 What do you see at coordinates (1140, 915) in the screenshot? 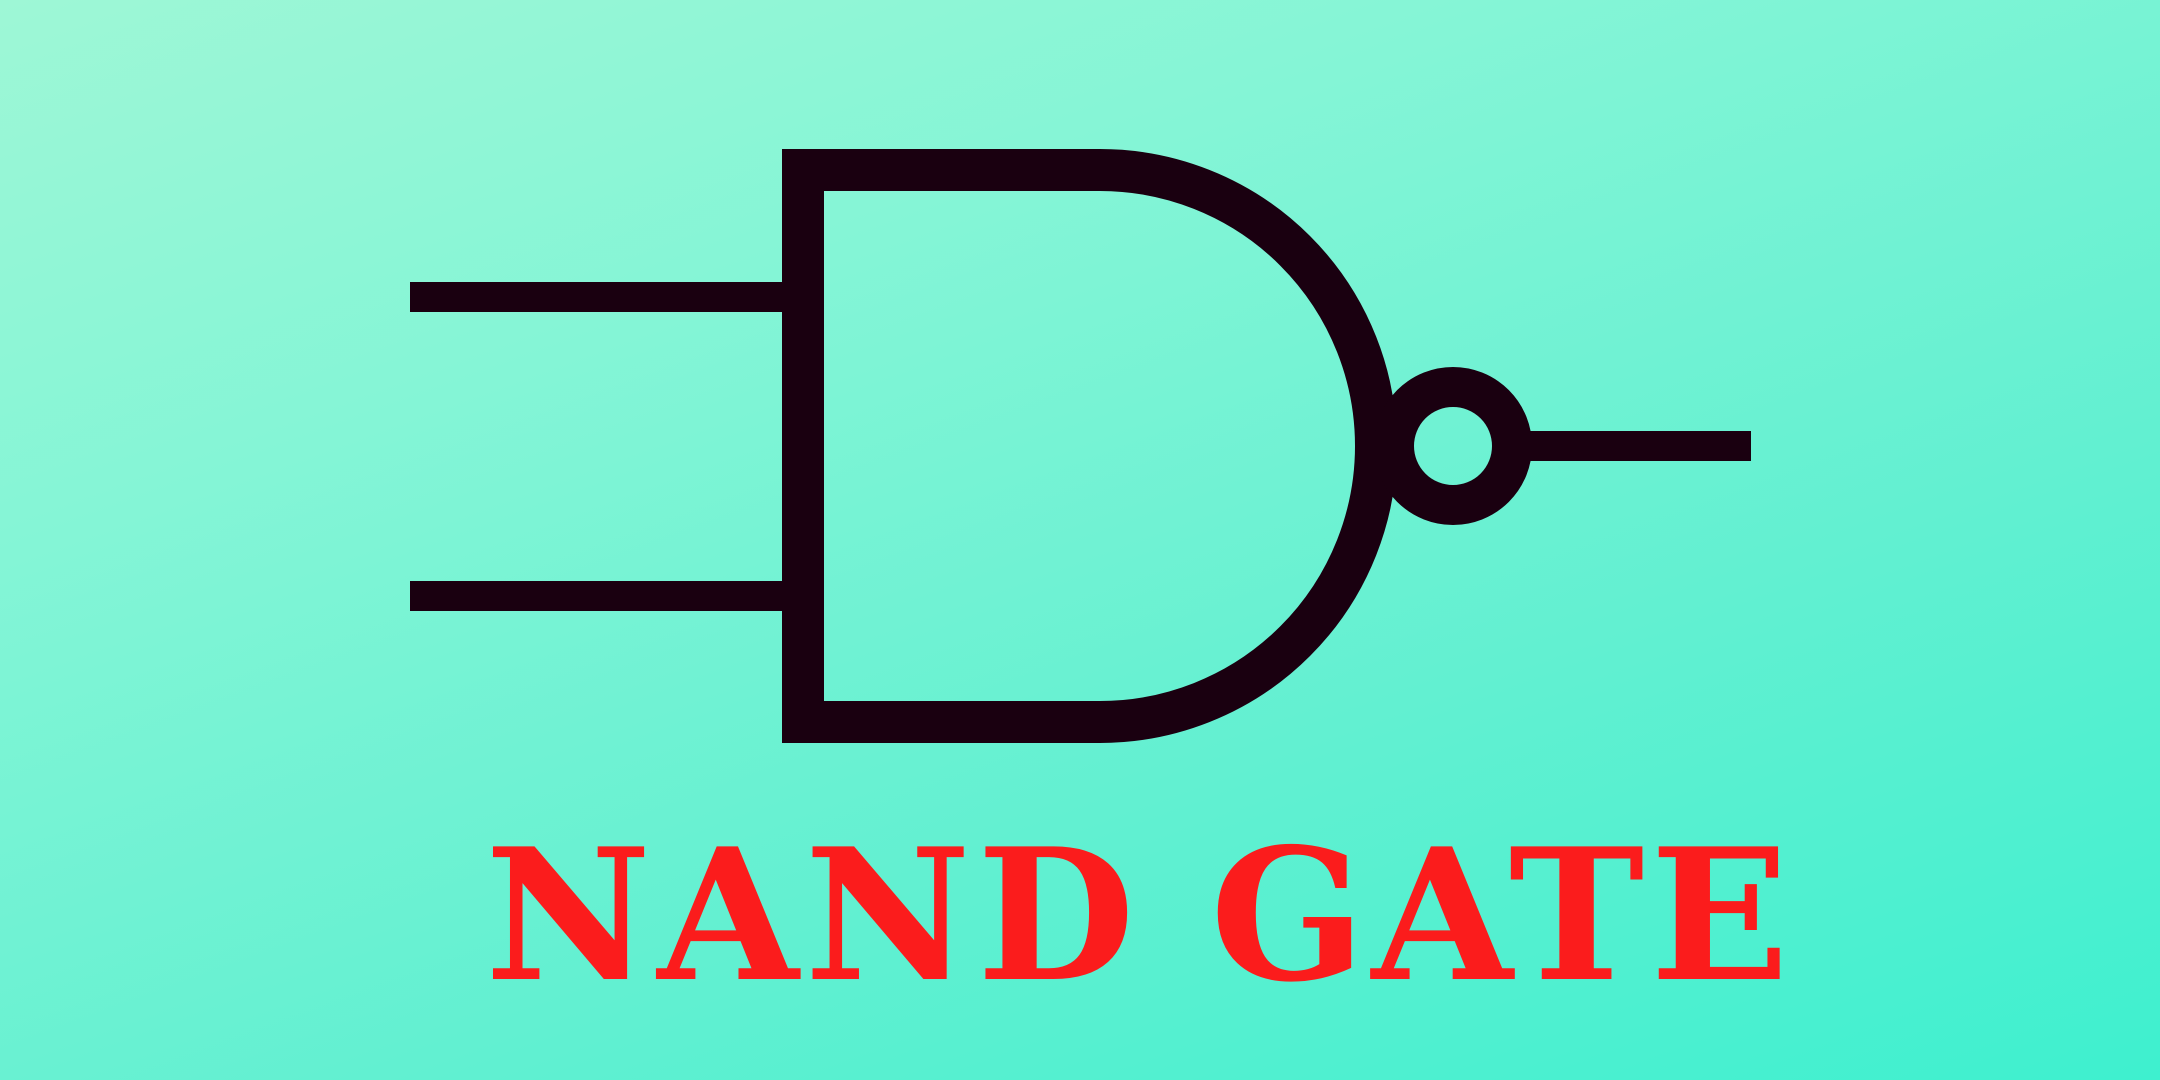
I see `gate-title: NAND GATE` at bounding box center [1140, 915].